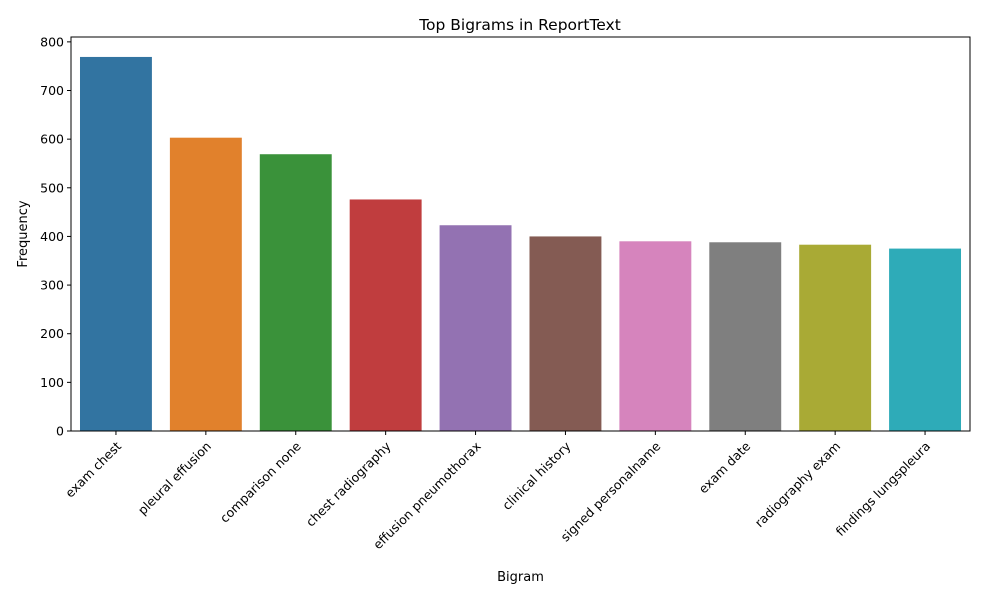  What do you see at coordinates (23, 233) in the screenshot?
I see `y-axis-title: Frequency` at bounding box center [23, 233].